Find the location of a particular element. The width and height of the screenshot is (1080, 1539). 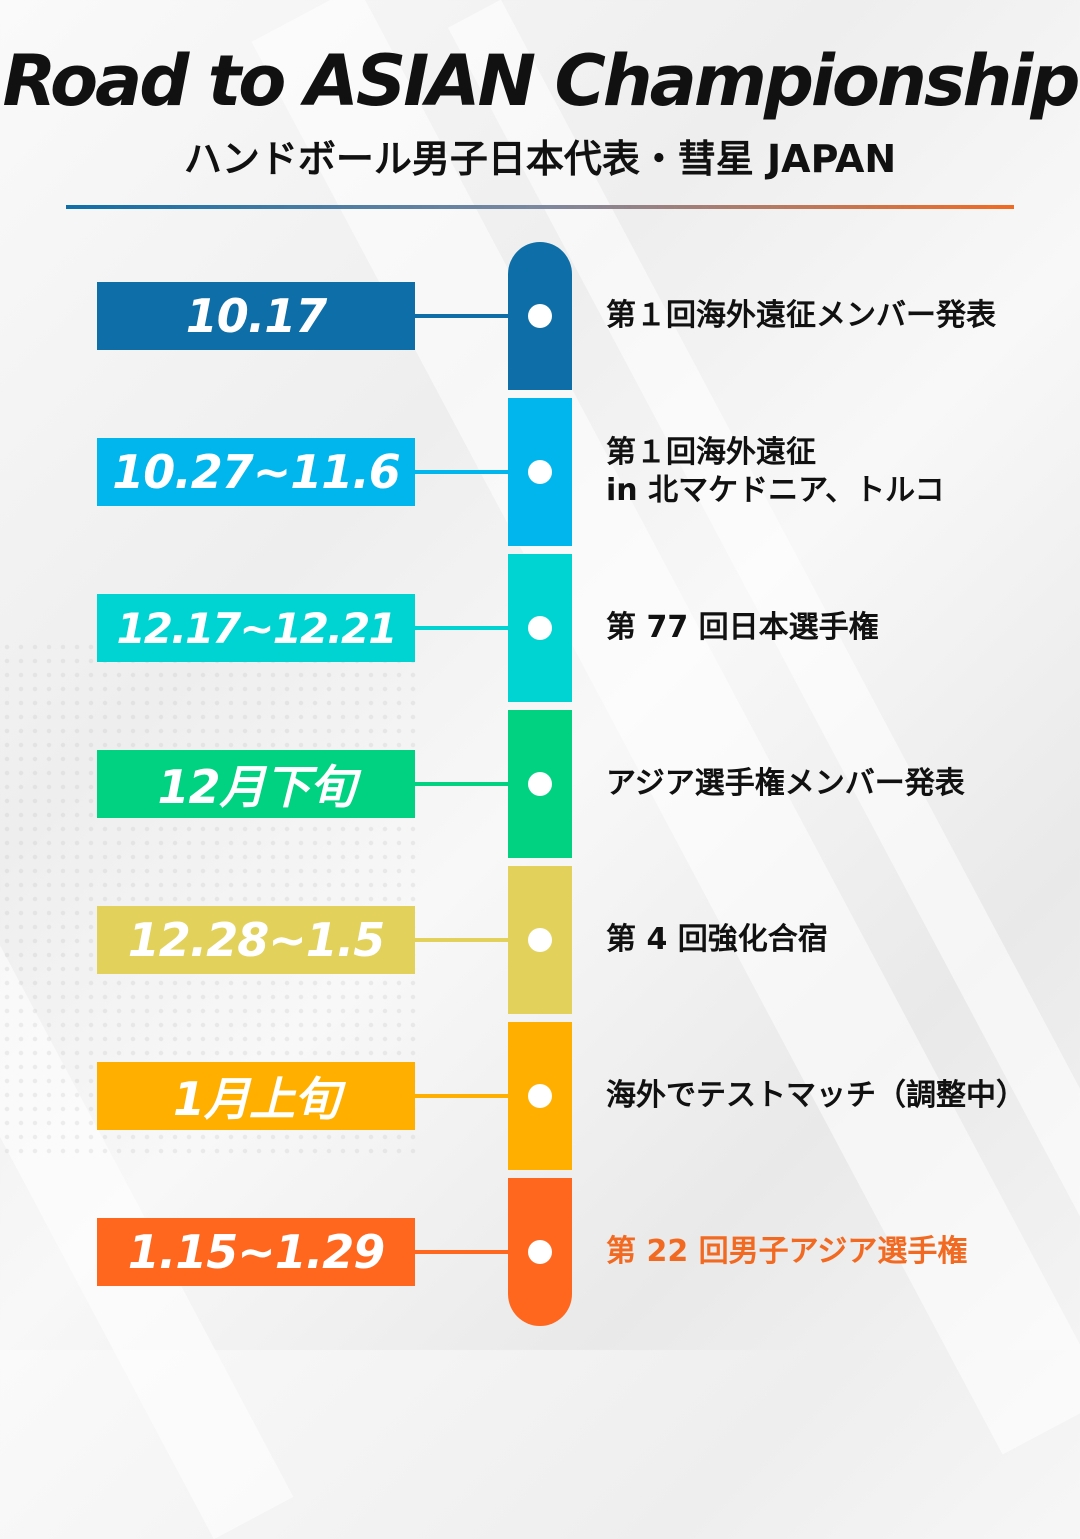

date-badge: 12.17~12.21 is located at coordinates (256, 628).